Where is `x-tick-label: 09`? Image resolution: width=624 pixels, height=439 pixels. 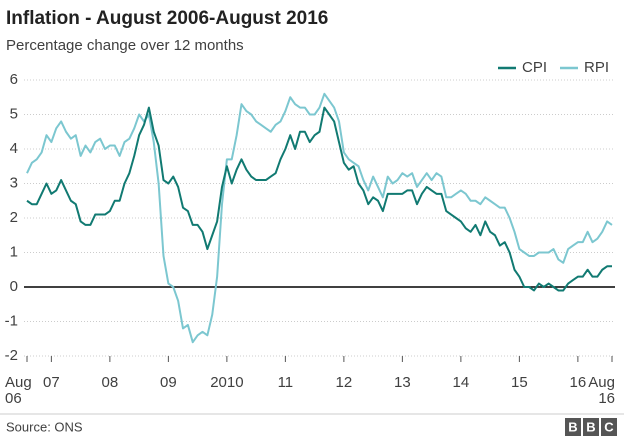 x-tick-label: 09 is located at coordinates (168, 382).